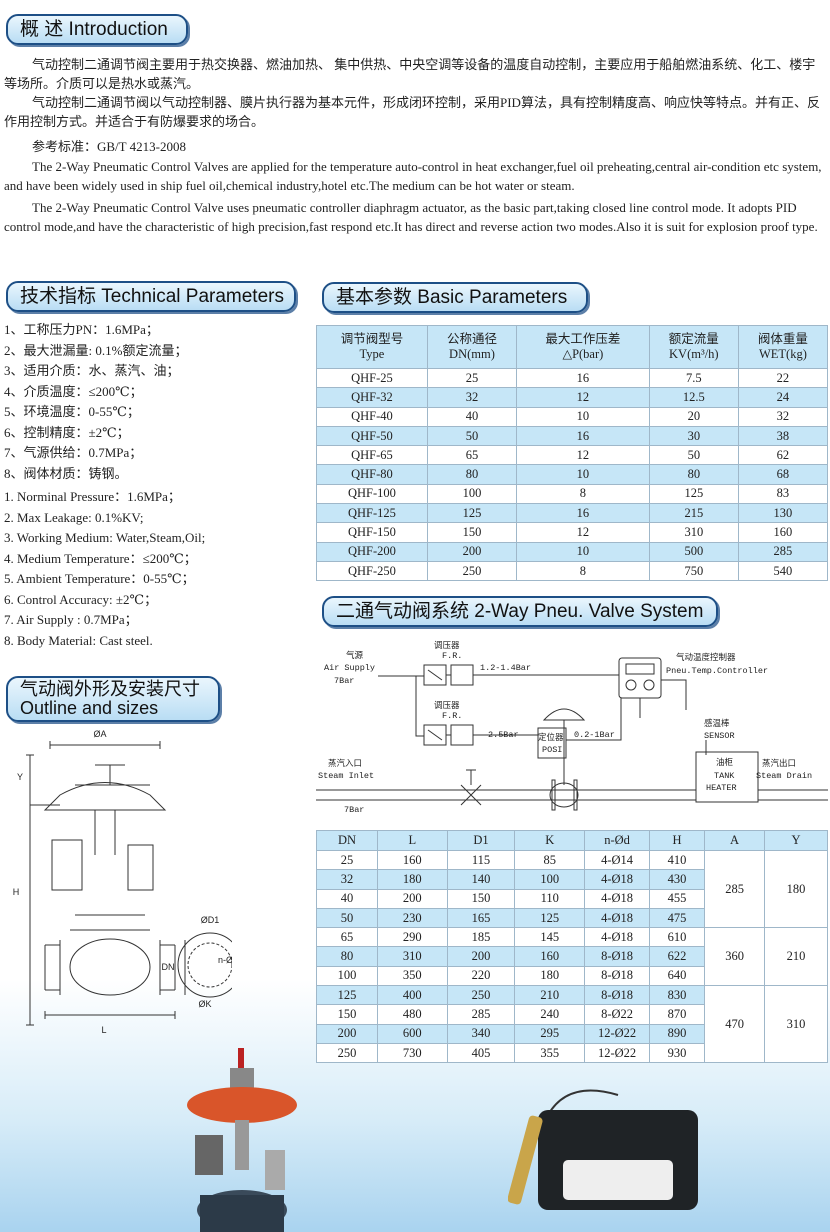 The width and height of the screenshot is (830, 1232). What do you see at coordinates (67, 432) in the screenshot?
I see `tech-item: 6、控制精度：±2℃；` at bounding box center [67, 432].